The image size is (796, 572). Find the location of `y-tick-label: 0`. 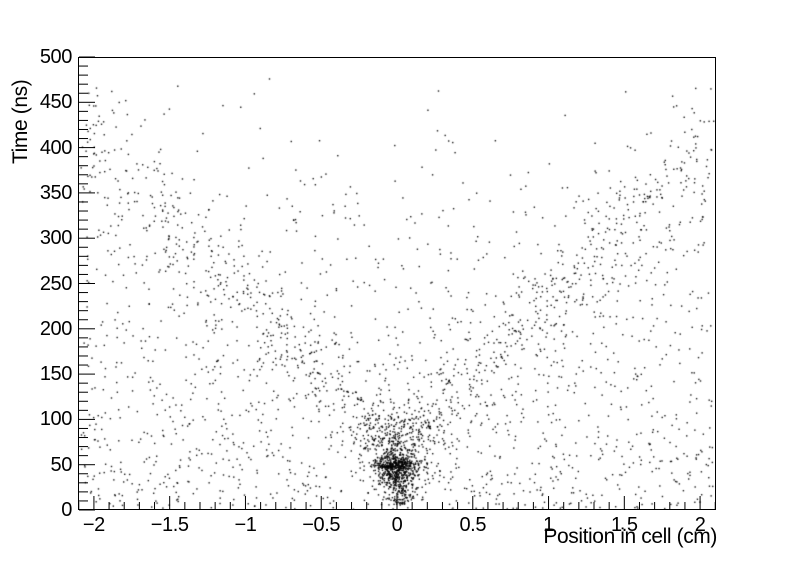

y-tick-label: 0 is located at coordinates (66, 510).